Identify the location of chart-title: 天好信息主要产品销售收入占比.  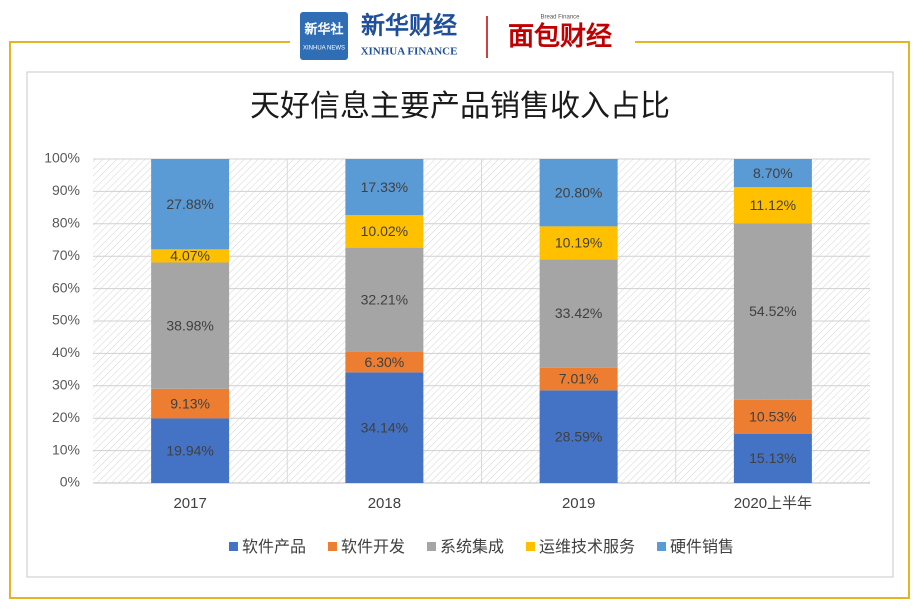
(460, 106).